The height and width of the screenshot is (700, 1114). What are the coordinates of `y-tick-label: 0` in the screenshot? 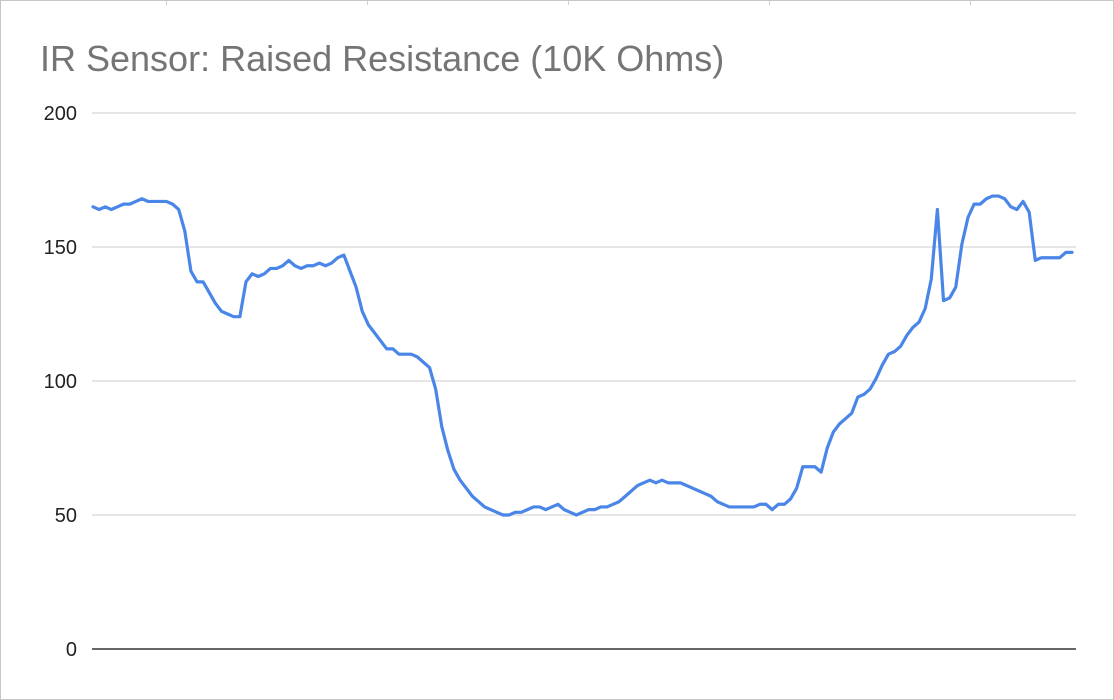 It's located at (71, 650).